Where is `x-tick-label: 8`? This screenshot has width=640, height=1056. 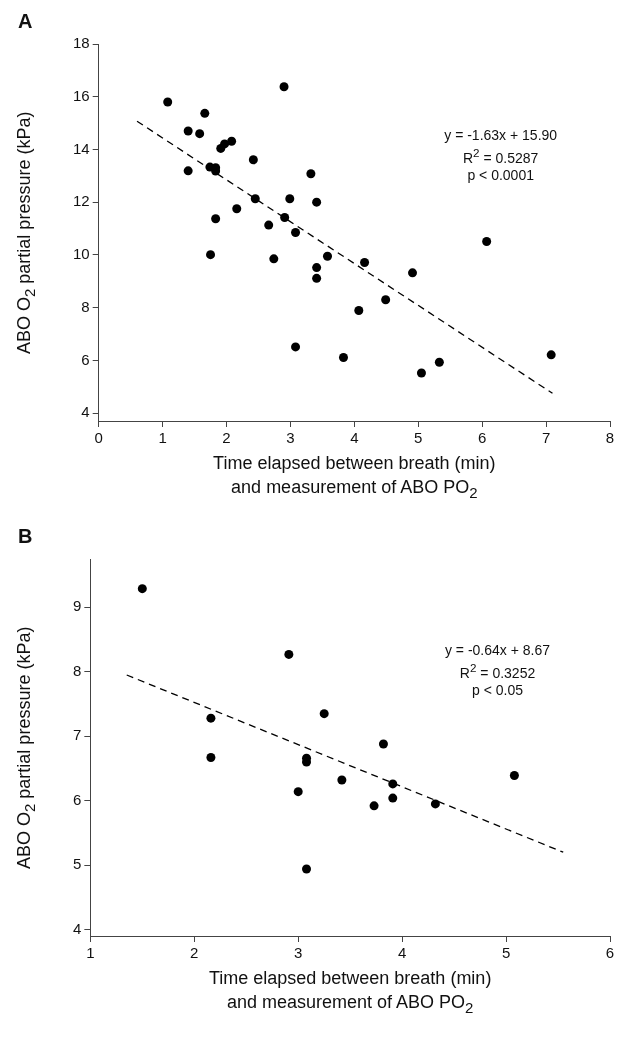
x-tick-label: 8 is located at coordinates (610, 438).